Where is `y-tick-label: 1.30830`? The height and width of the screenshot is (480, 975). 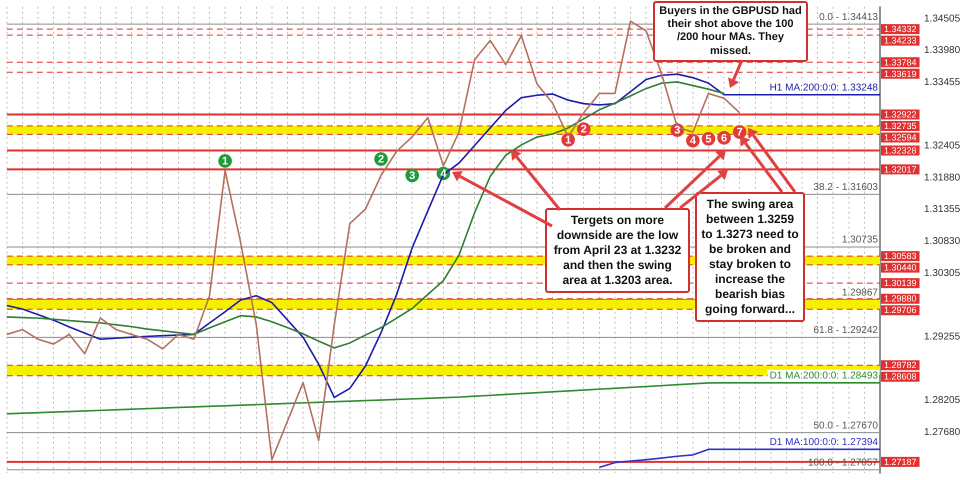
y-tick-label: 1.30830 is located at coordinates (942, 241).